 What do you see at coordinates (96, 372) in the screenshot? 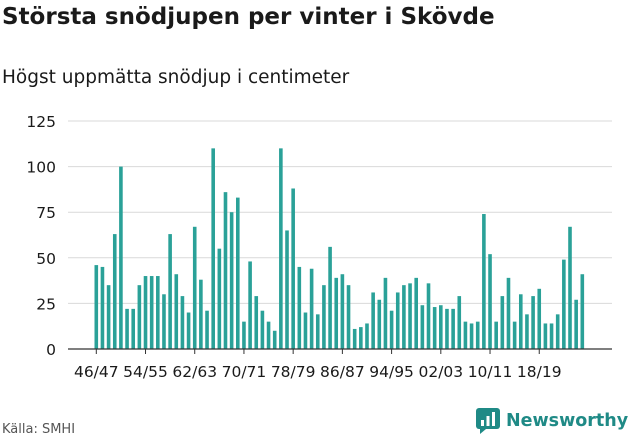
I see `x-tick-label: 46/47` at bounding box center [96, 372].